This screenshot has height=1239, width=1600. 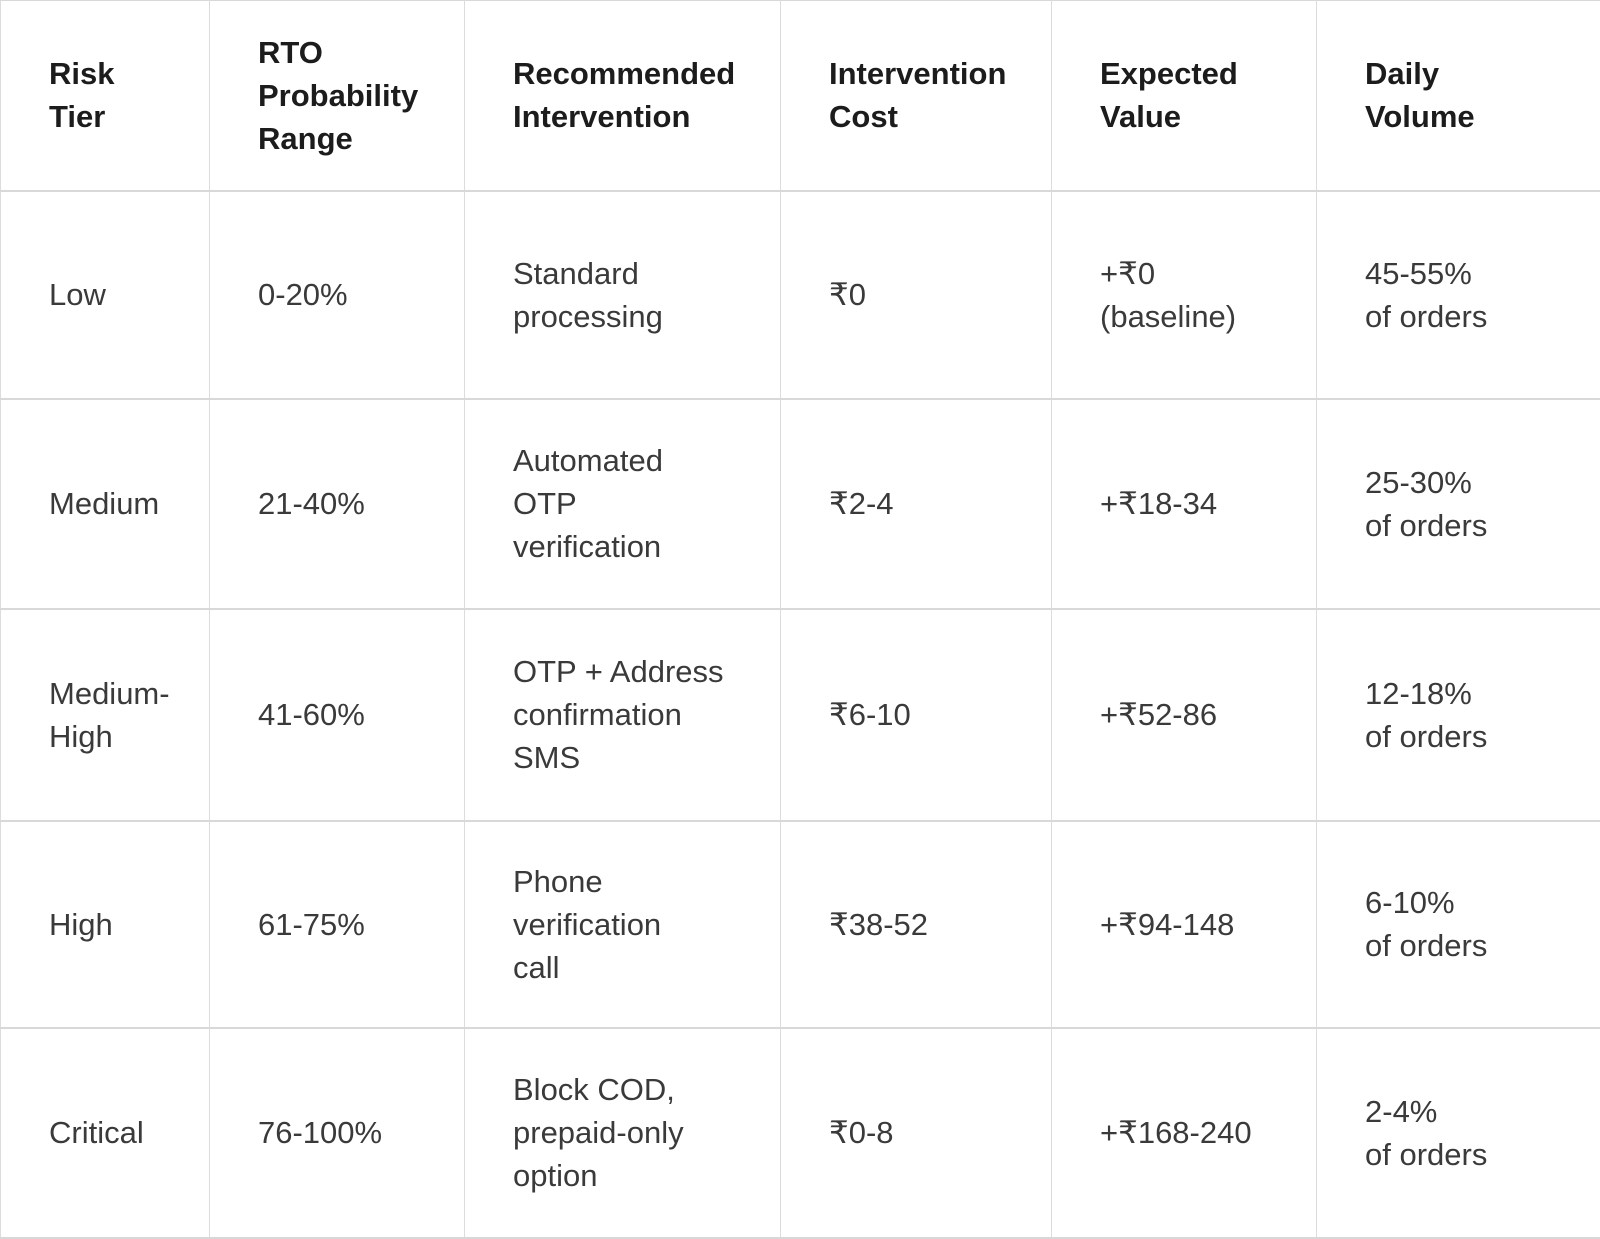 What do you see at coordinates (1184, 1133) in the screenshot?
I see `cell-expected-value: +₹168-240` at bounding box center [1184, 1133].